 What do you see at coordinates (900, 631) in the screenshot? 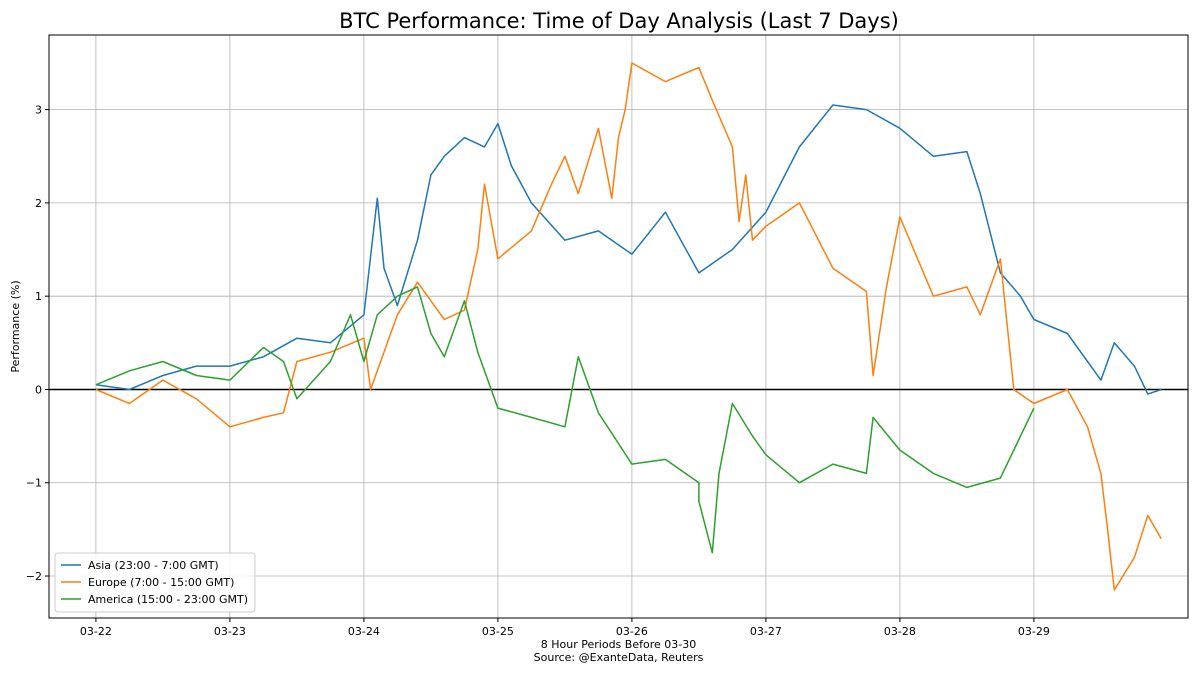
I see `x-tick-label-6: 03-28` at bounding box center [900, 631].